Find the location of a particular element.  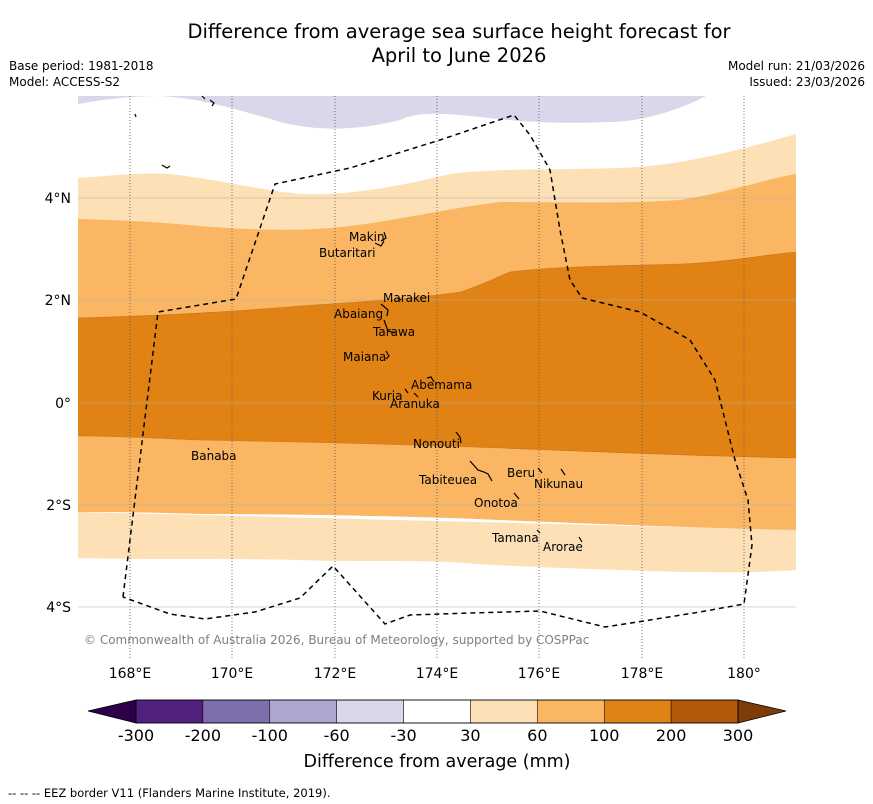

island-label-butaritari: Butaritari is located at coordinates (347, 253).